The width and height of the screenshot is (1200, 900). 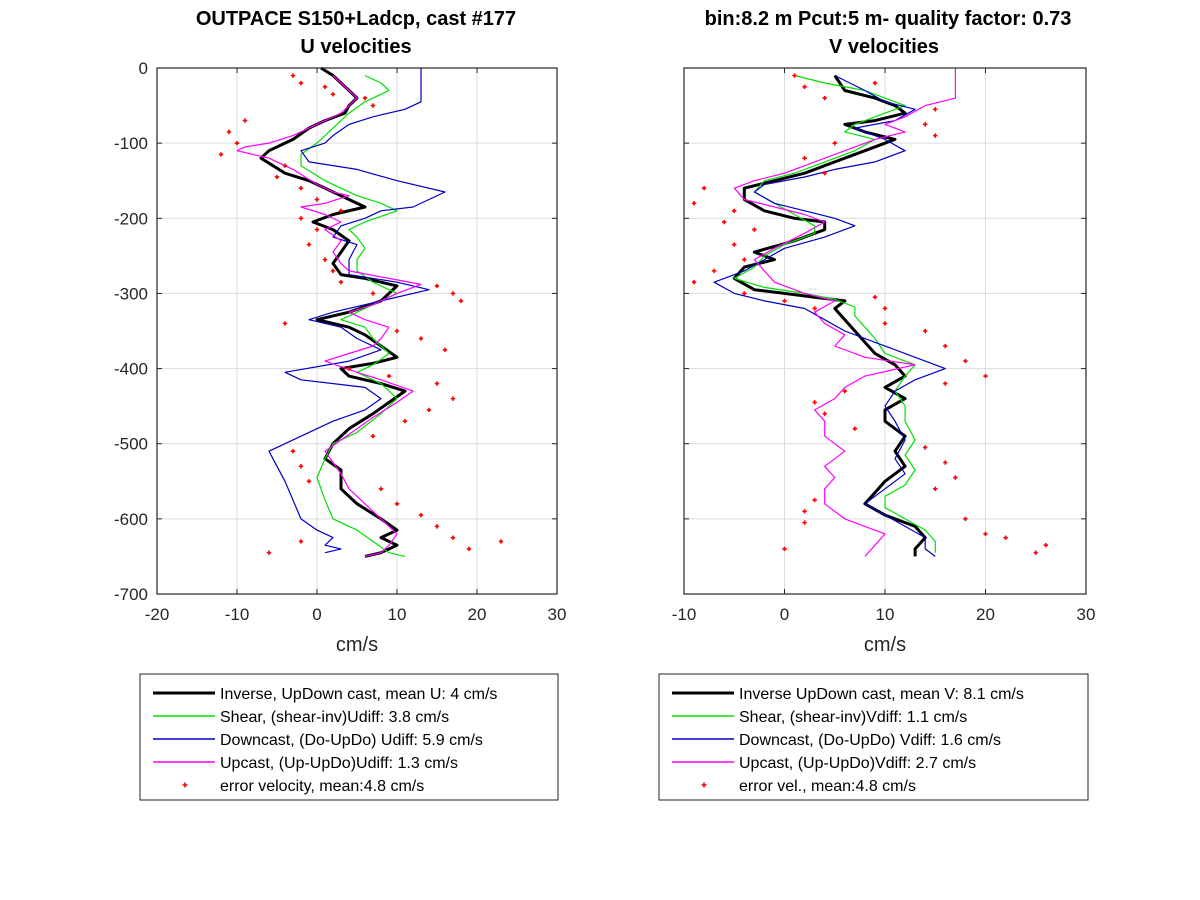 What do you see at coordinates (853, 717) in the screenshot?
I see `legend-entry-label: Shear, (shear-inv)Vdiff: 1.1 cm/s` at bounding box center [853, 717].